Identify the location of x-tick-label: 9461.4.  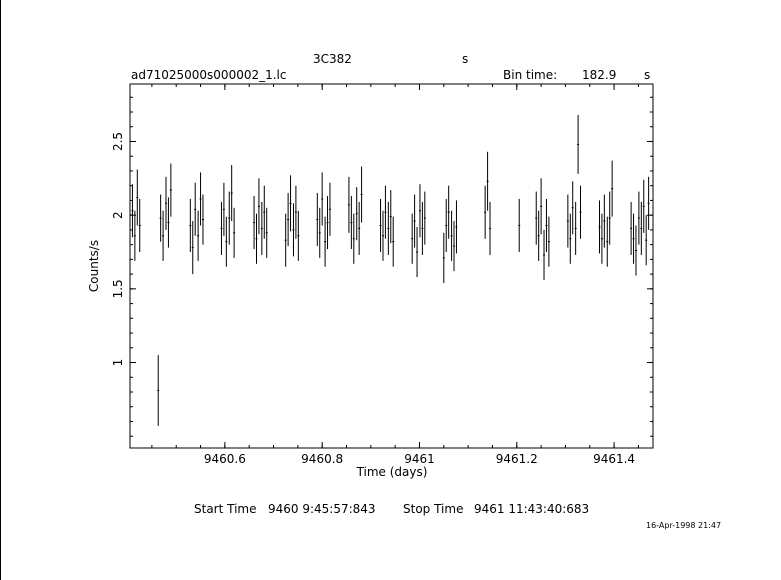
(614, 459).